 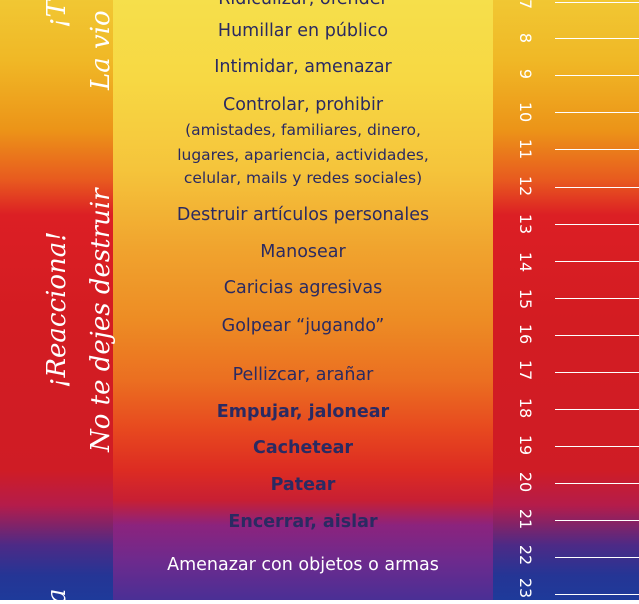 I want to click on scale-number: 18, so click(x=525, y=408).